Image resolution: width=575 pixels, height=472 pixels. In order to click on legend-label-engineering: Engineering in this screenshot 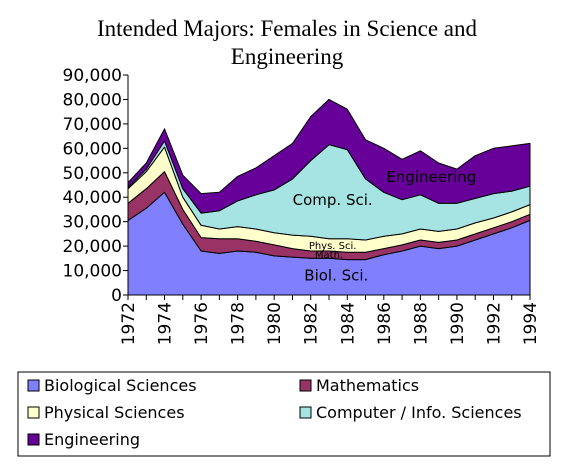, I will do `click(92, 439)`.